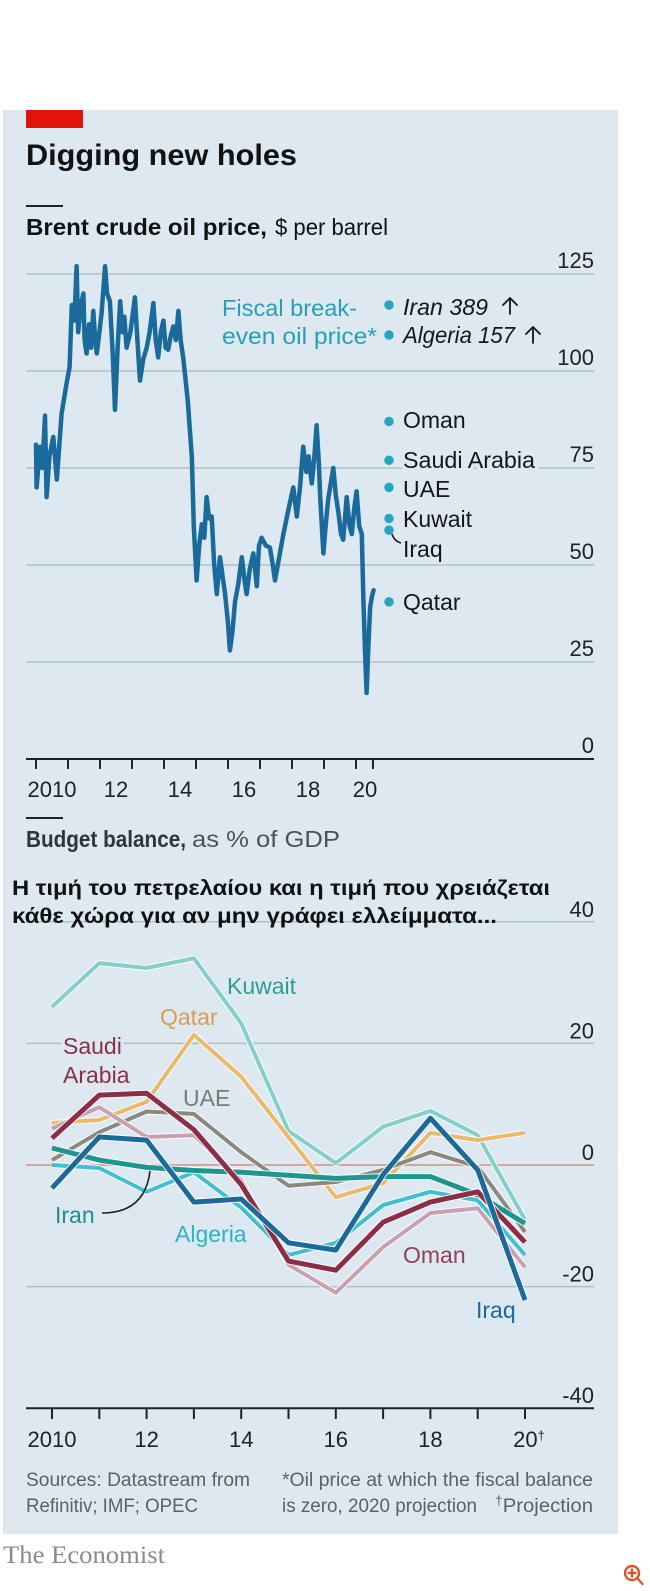  What do you see at coordinates (289, 308) in the screenshot?
I see `breakeven-title-line1: Fiscal break-` at bounding box center [289, 308].